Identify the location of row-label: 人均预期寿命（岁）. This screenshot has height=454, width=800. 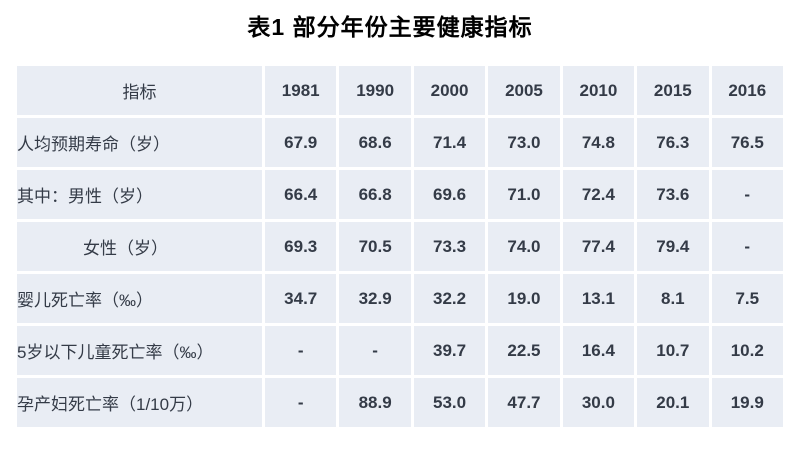
(139, 142).